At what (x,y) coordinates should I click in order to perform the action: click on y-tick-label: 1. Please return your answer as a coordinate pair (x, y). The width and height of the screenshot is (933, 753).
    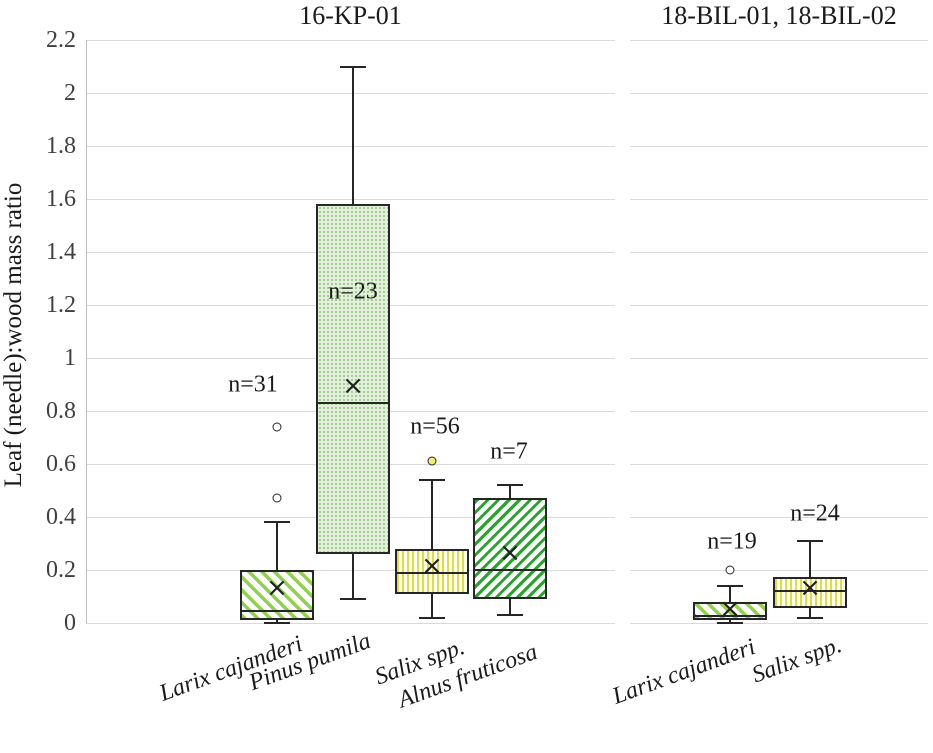
    Looking at the image, I should click on (70, 358).